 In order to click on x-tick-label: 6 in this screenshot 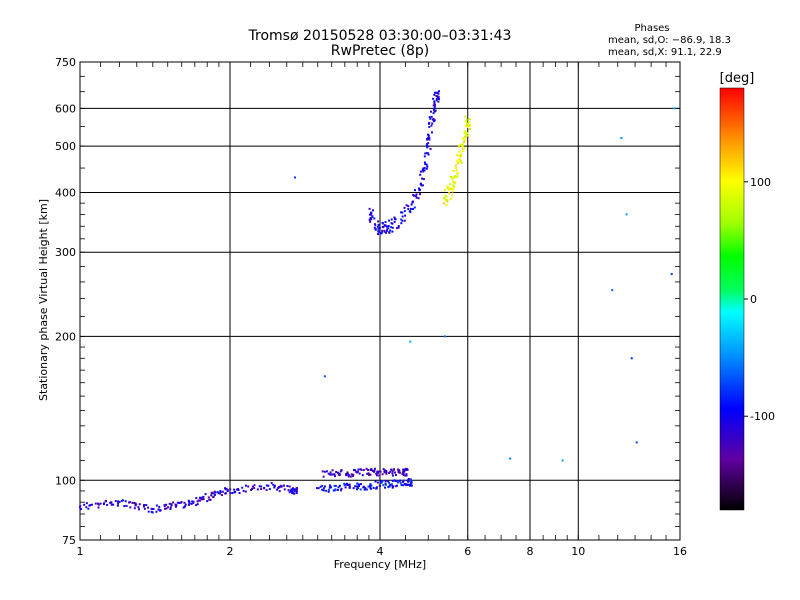, I will do `click(467, 551)`.